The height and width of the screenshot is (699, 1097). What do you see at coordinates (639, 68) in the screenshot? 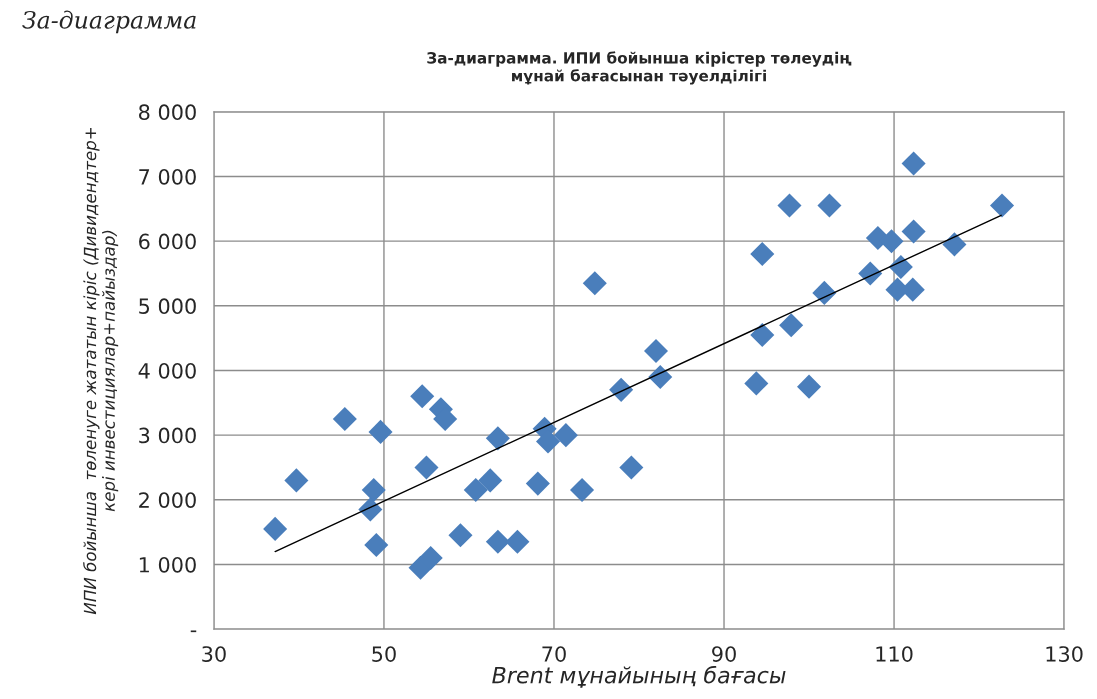
I see `chart-title: За-диаграмма. ИПИ бойынша кірістер төлеудің мұнай бағасынан тәуелділігі` at bounding box center [639, 68].